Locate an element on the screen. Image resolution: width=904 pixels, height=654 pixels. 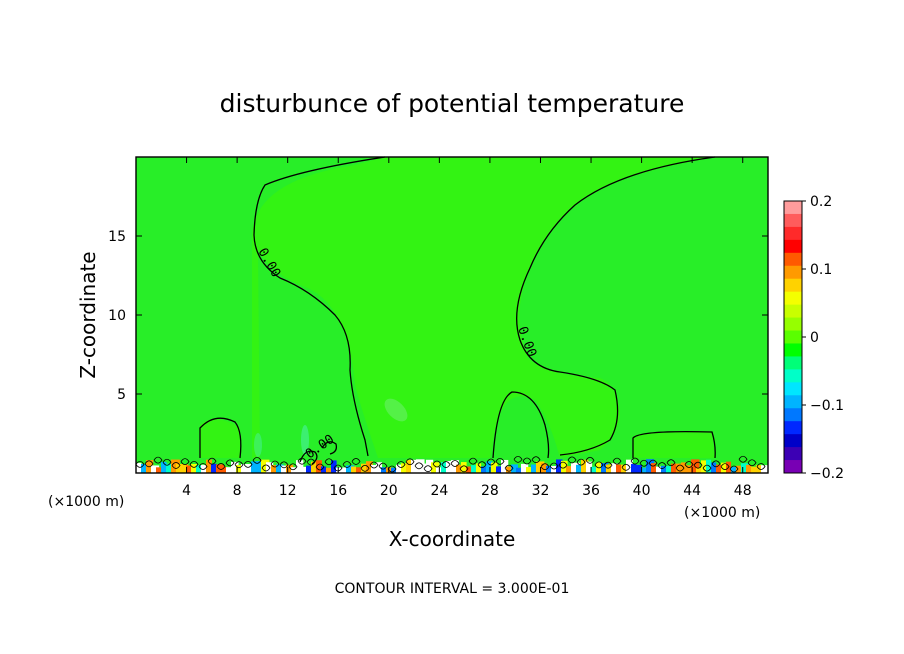
contour-zero-bump-a is located at coordinates (220, 438).